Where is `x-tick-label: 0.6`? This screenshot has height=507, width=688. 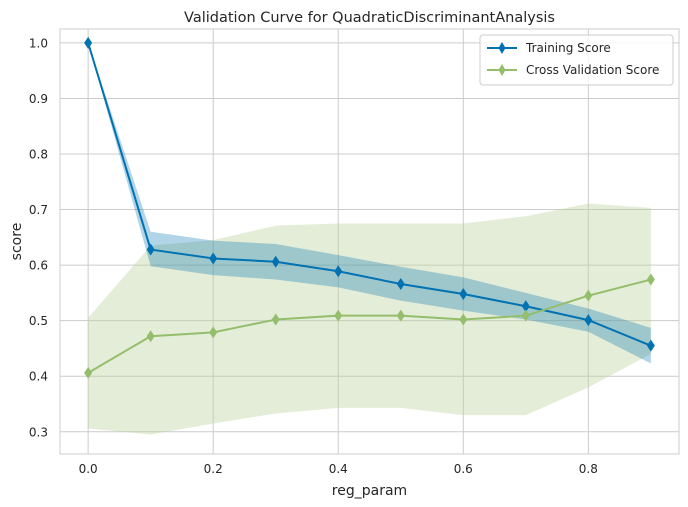 x-tick-label: 0.6 is located at coordinates (463, 469).